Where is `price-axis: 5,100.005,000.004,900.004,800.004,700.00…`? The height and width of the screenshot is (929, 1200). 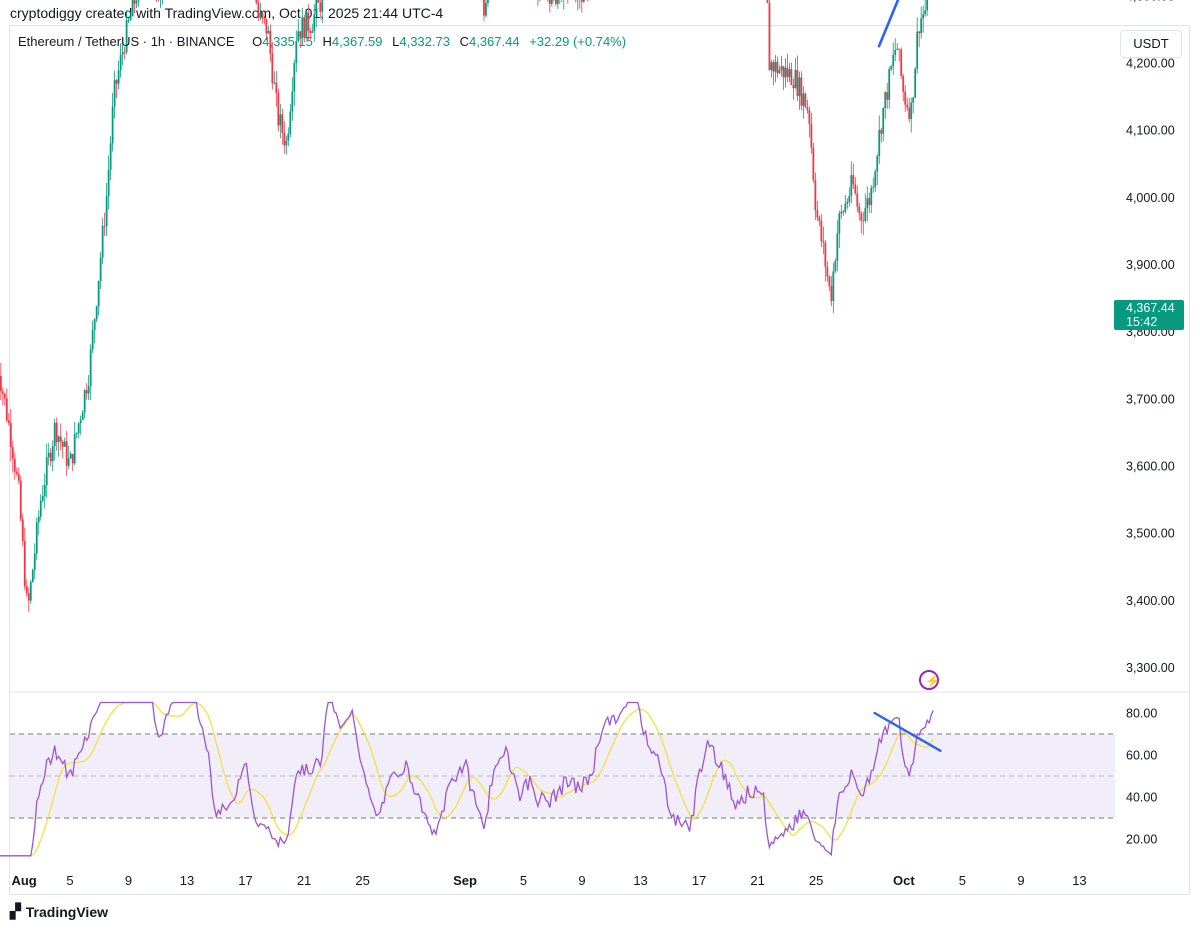 price-axis: 5,100.005,000.004,900.004,800.004,700.00… is located at coordinates (1150, 337).